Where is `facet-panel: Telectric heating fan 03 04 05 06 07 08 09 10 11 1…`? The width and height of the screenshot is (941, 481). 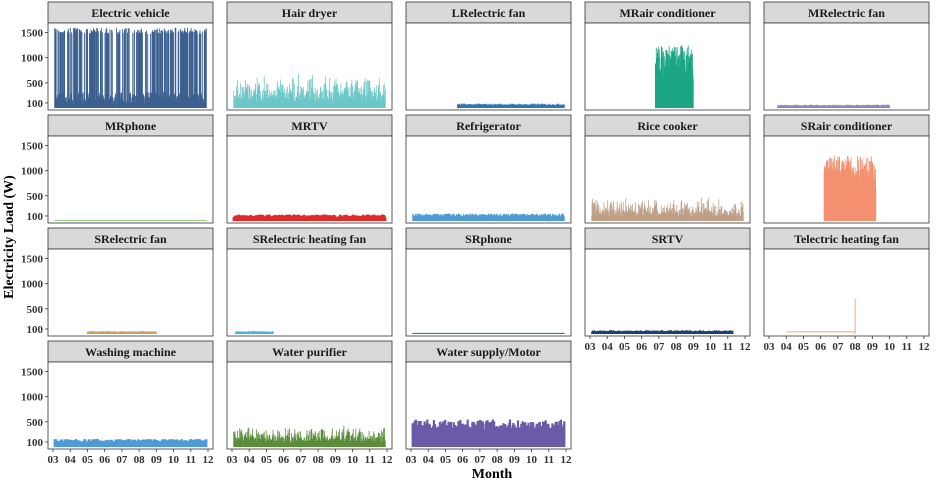
facet-panel: Telectric heating fan 03 04 05 06 07 08 09 10 11 1… is located at coordinates (846, 290).